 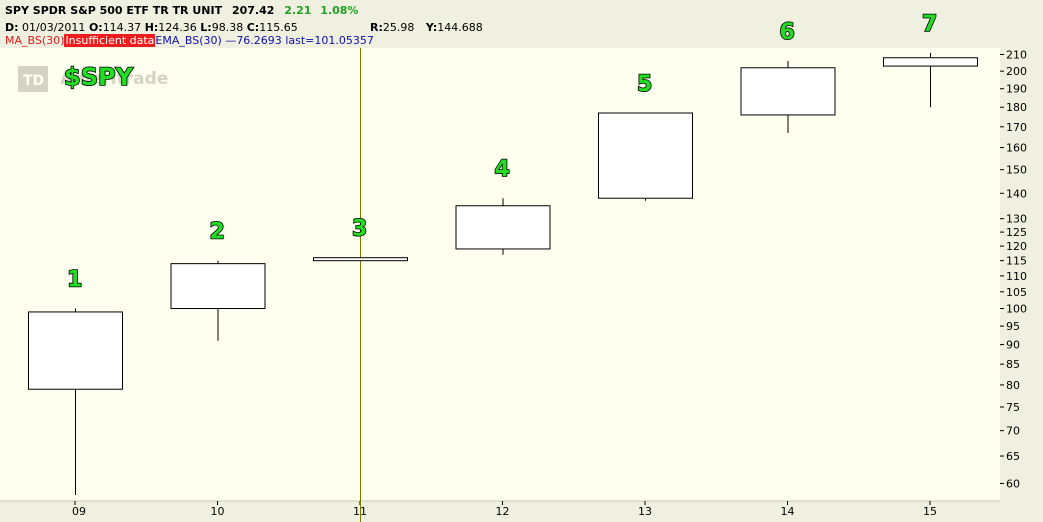 I want to click on y-tick-label: 120, so click(x=1016, y=246).